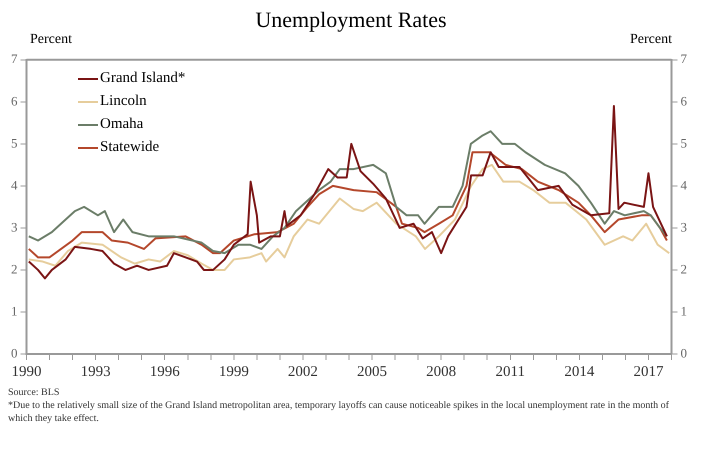 The height and width of the screenshot is (459, 702). What do you see at coordinates (34, 392) in the screenshot?
I see `source-note: Source: BLS` at bounding box center [34, 392].